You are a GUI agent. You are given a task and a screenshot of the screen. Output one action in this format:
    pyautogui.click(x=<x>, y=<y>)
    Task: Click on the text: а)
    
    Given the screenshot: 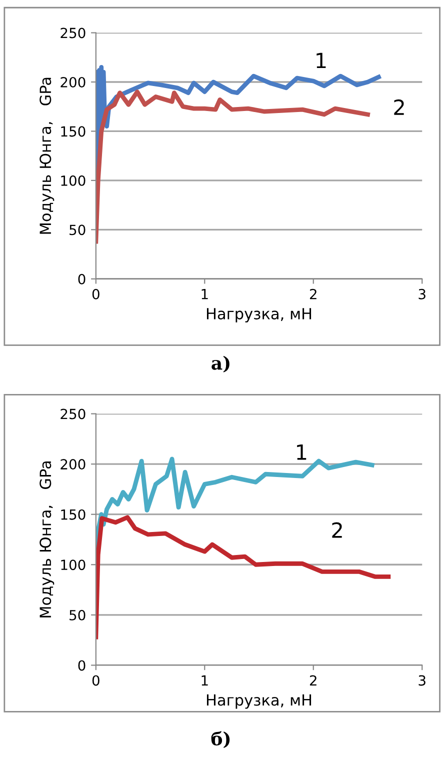 What is the action you would take?
    pyautogui.click(x=221, y=364)
    